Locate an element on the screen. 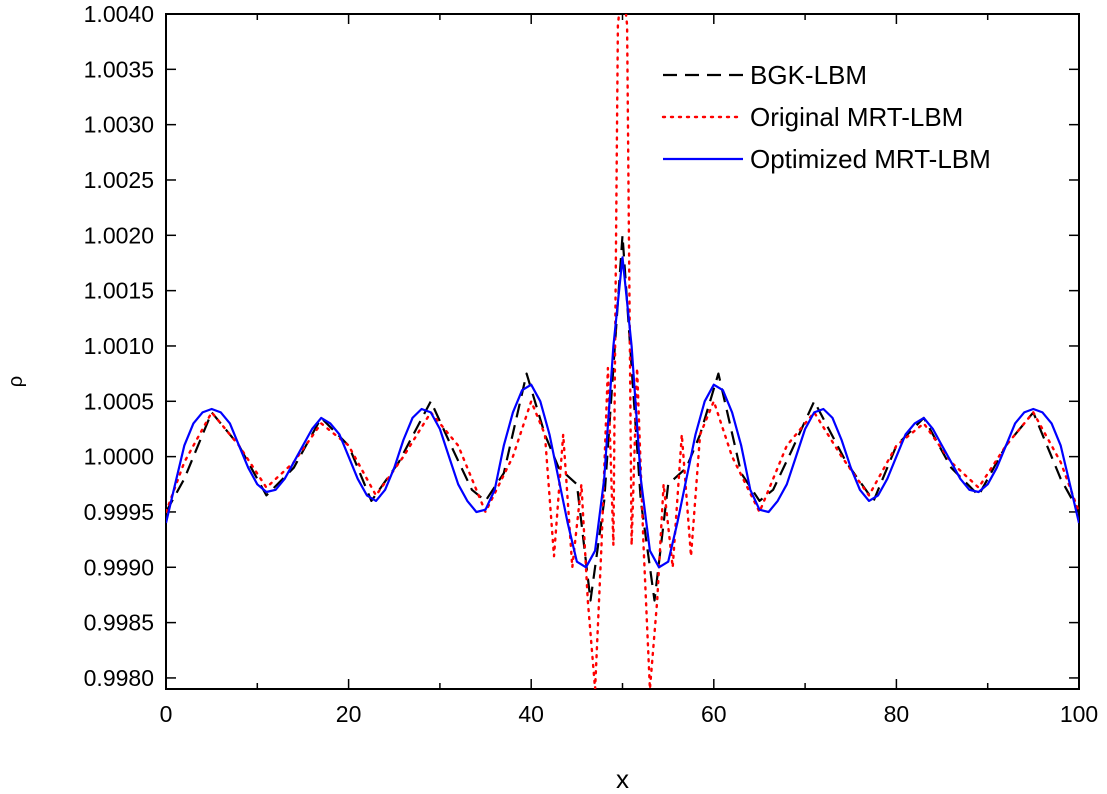  y-tick-label: 1.0020 is located at coordinates (119, 235).